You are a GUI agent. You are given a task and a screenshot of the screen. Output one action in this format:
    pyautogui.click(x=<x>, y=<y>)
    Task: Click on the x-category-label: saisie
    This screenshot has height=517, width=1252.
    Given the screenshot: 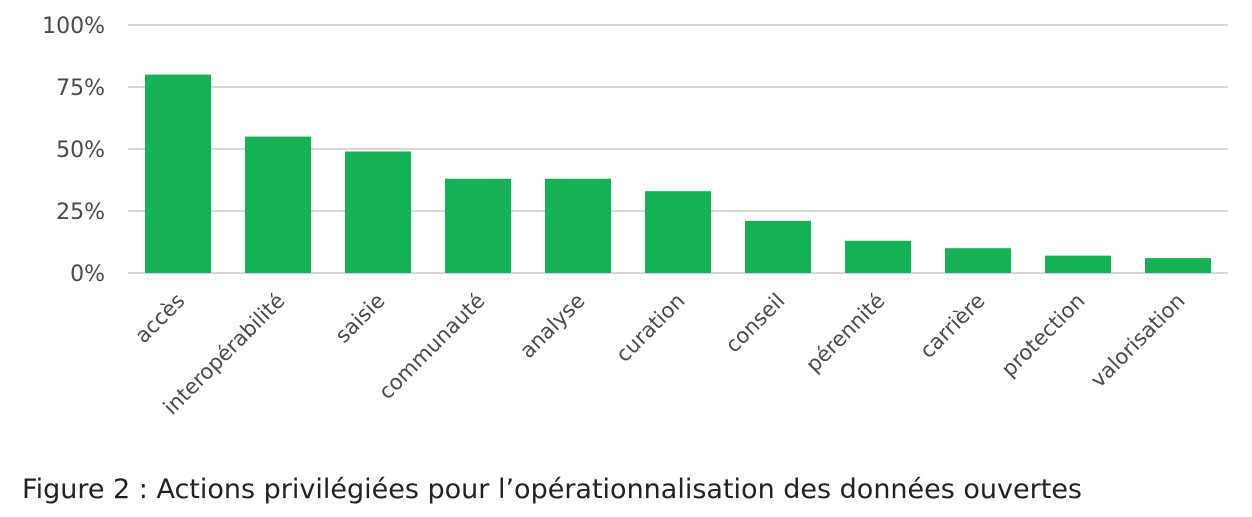 What is the action you would take?
    pyautogui.click(x=360, y=318)
    